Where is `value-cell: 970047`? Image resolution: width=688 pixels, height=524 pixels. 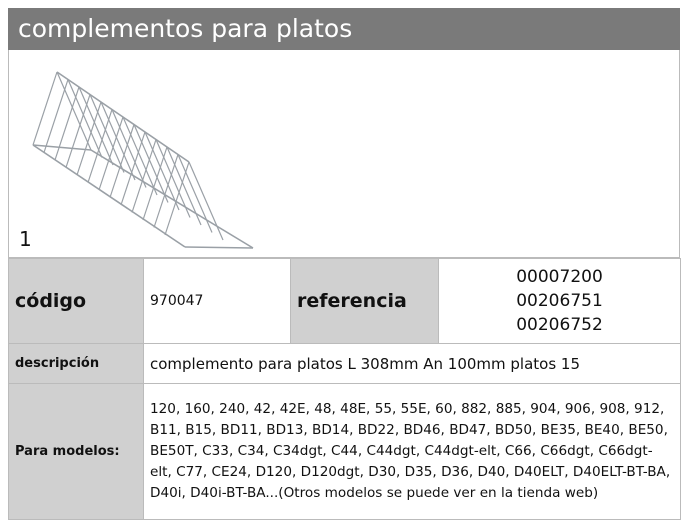 value-cell: 970047 is located at coordinates (217, 301).